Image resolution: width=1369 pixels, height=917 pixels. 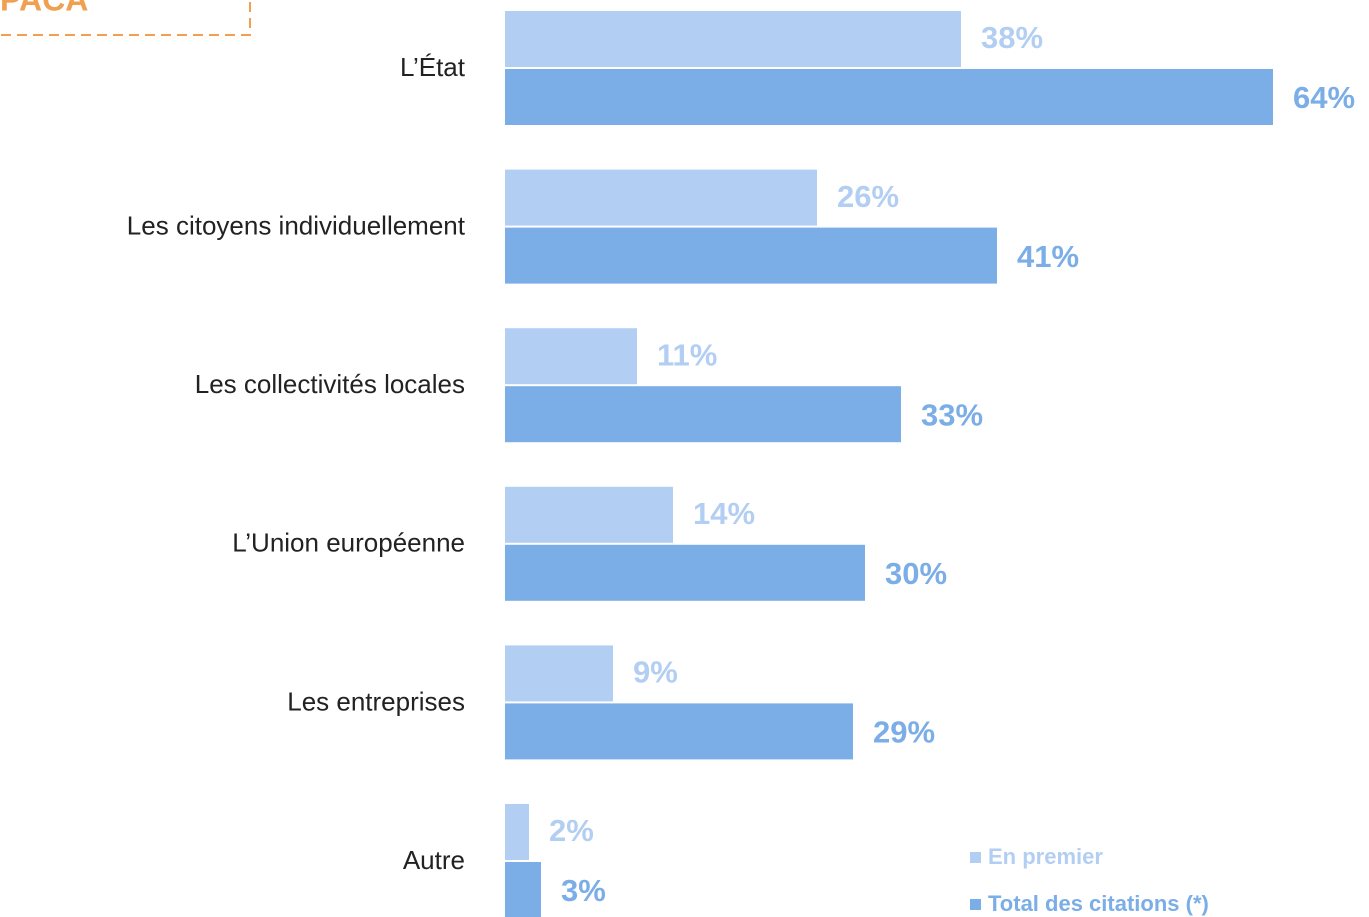 I want to click on tag-box, so click(x=125, y=18).